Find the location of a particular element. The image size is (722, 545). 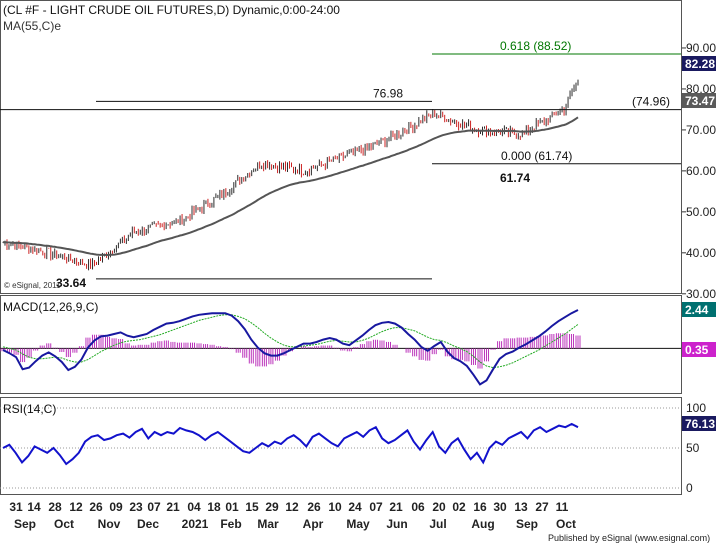

resistance-label: (74.96) is located at coordinates (651, 102).